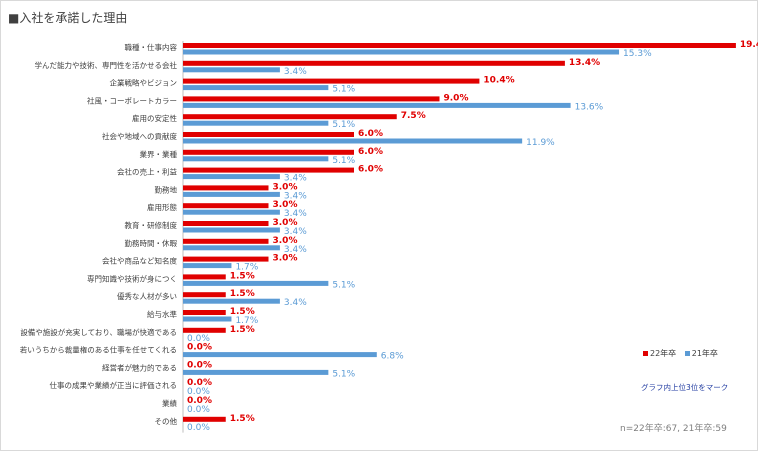 This screenshot has height=452, width=758. What do you see at coordinates (456, 98) in the screenshot?
I see `value-label-22: 9.0%` at bounding box center [456, 98].